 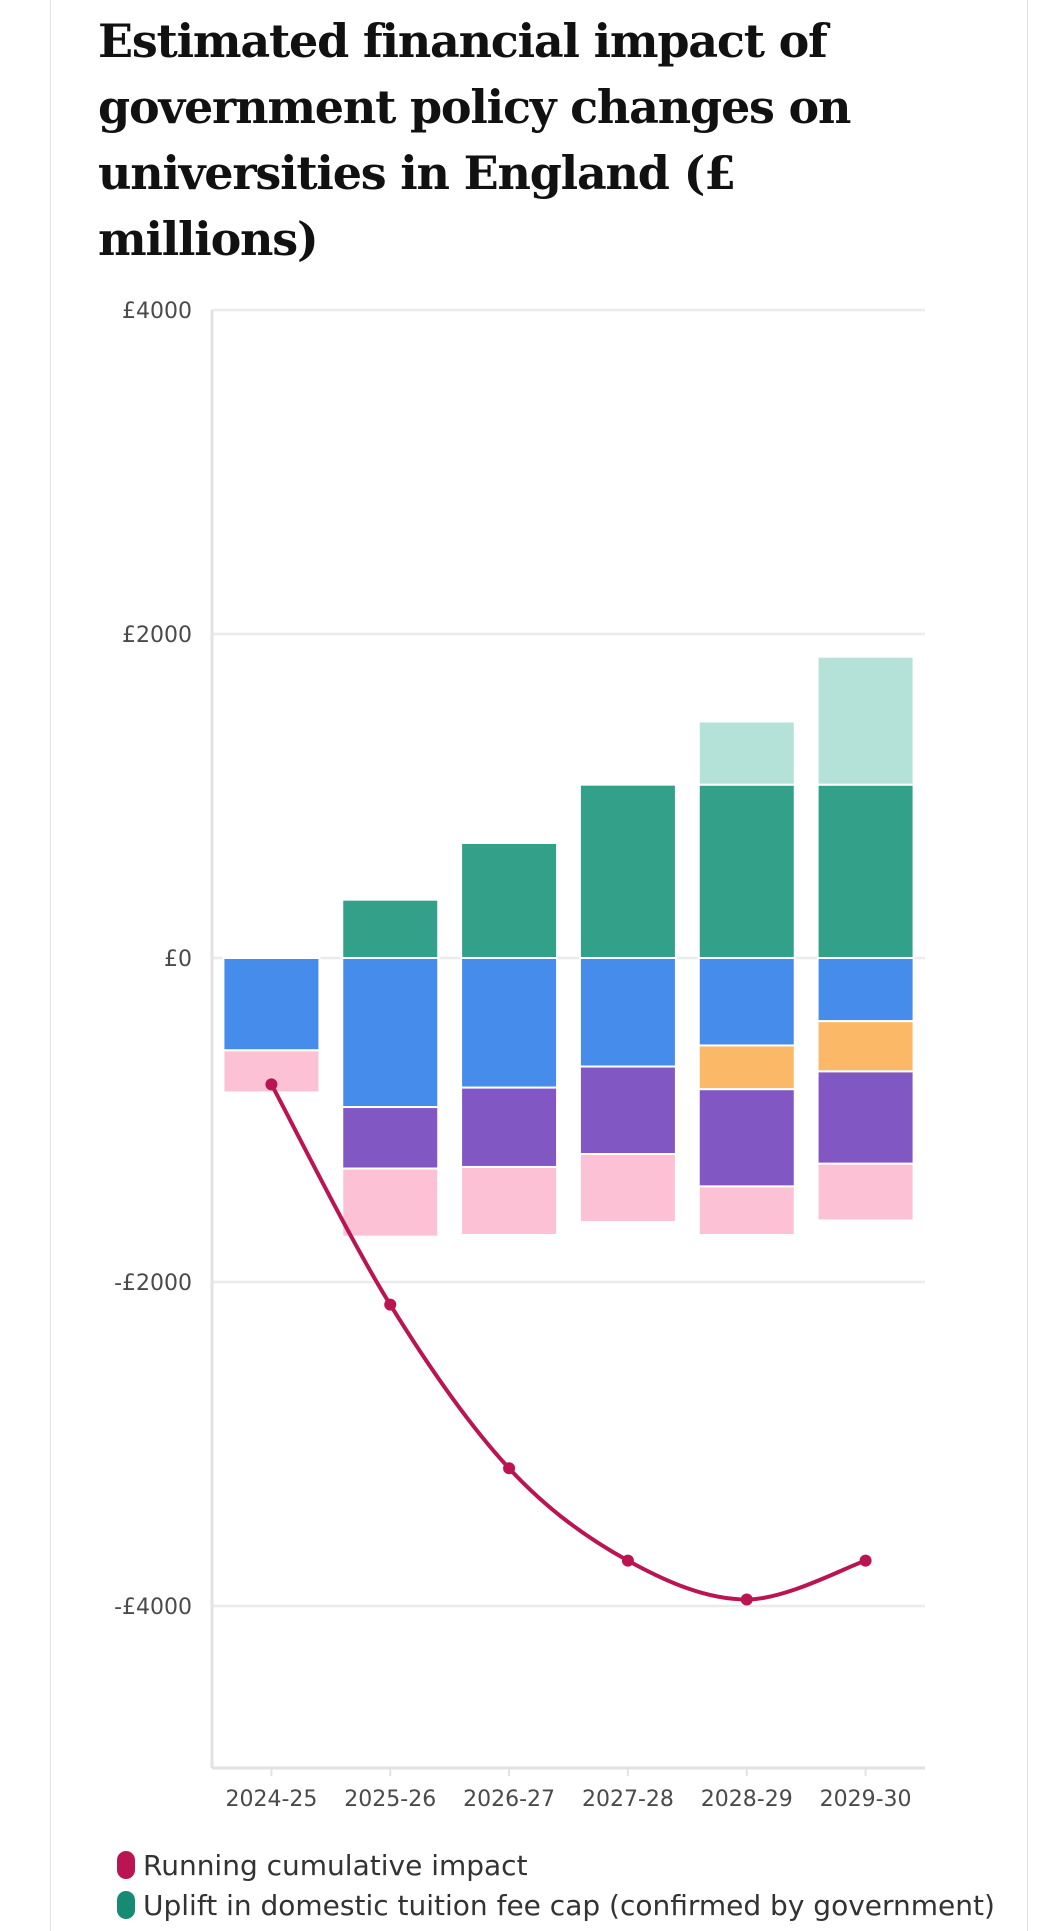 I want to click on y-tick-label: -£4000, so click(x=153, y=1607).